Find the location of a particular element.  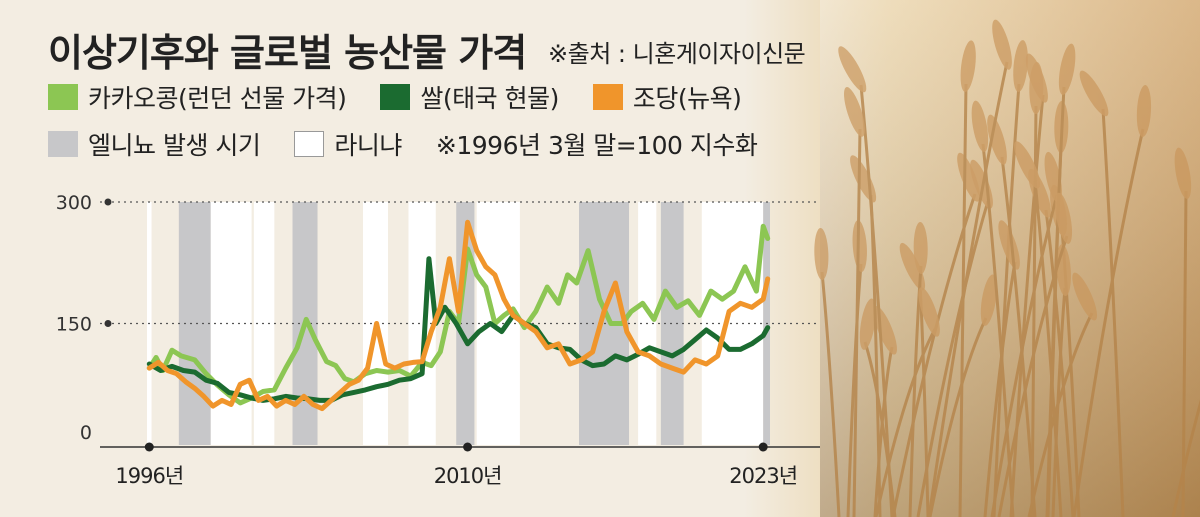

legend-item-elnino: 엘니뇨 발생 시기 is located at coordinates (154, 144).